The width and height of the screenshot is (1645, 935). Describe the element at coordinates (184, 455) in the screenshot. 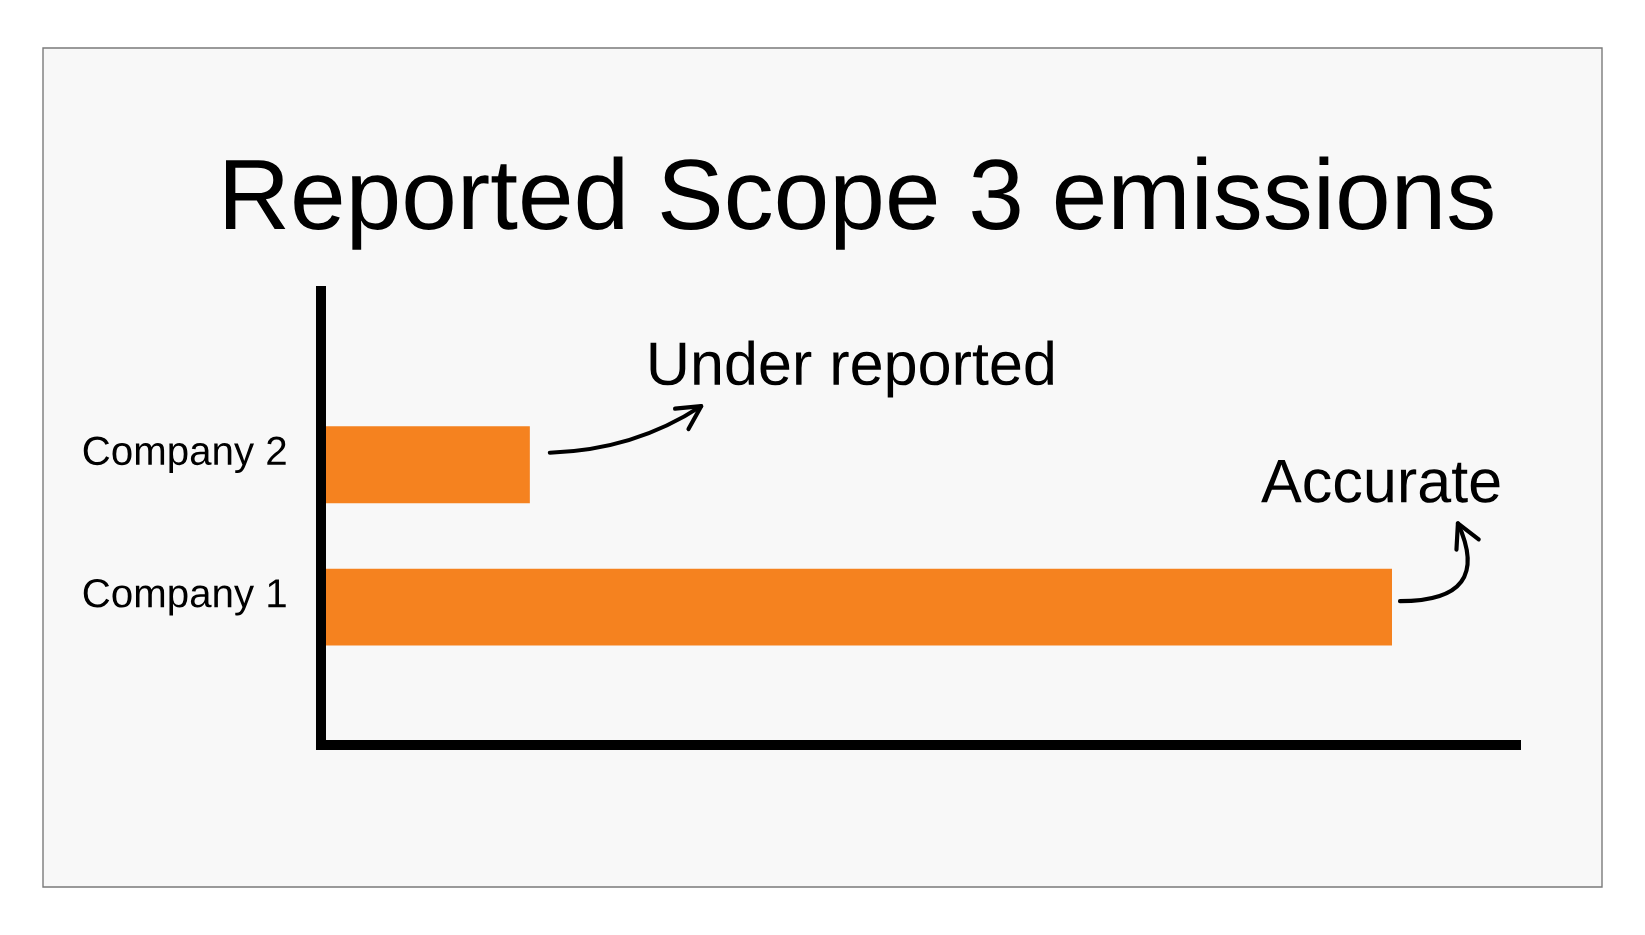

I see `y-tick-label: Company 2` at that location.